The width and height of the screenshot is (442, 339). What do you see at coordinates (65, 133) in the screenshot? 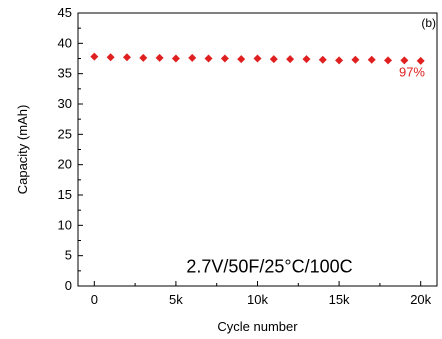
I see `y-tick-label: 25` at bounding box center [65, 133].